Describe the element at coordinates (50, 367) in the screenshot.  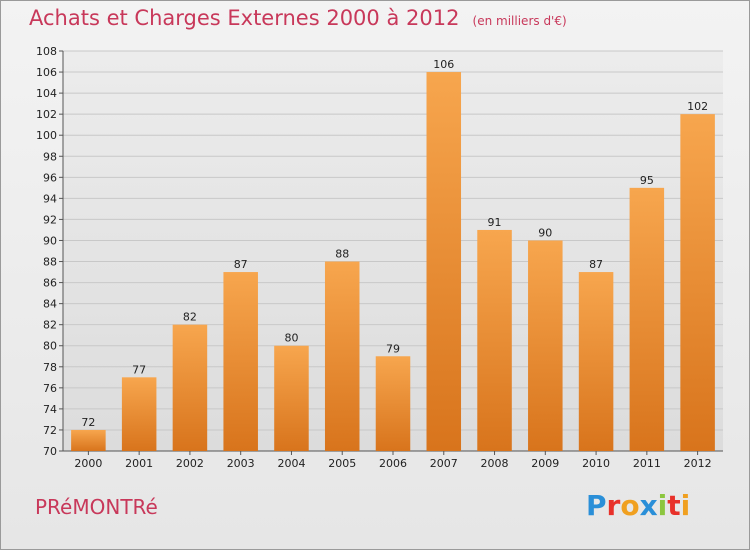
I see `y-tick-label: 78` at that location.